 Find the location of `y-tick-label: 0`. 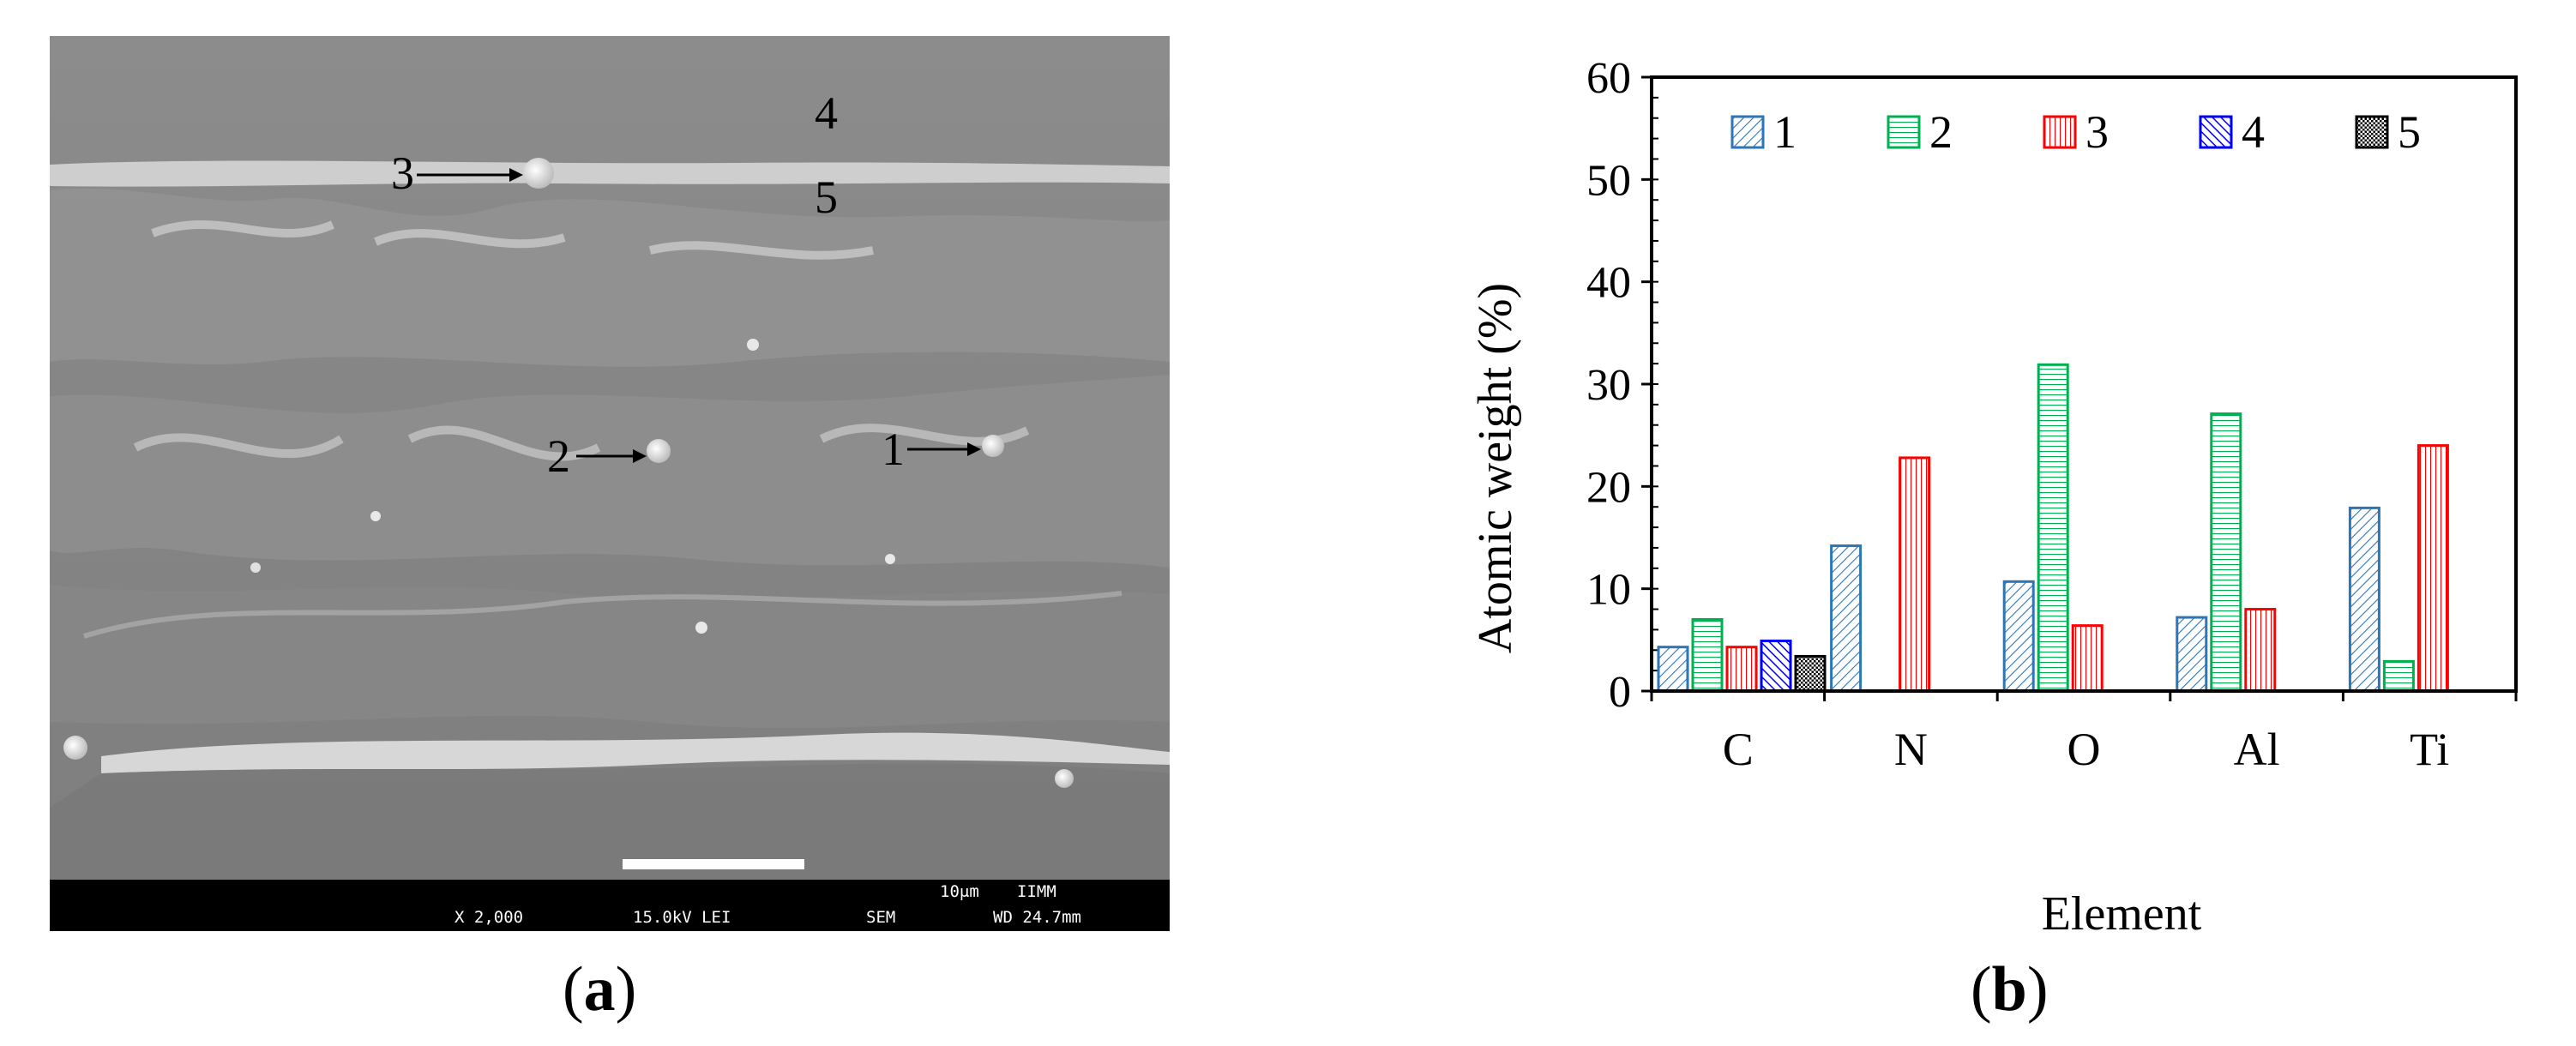

y-tick-label: 0 is located at coordinates (1620, 692).